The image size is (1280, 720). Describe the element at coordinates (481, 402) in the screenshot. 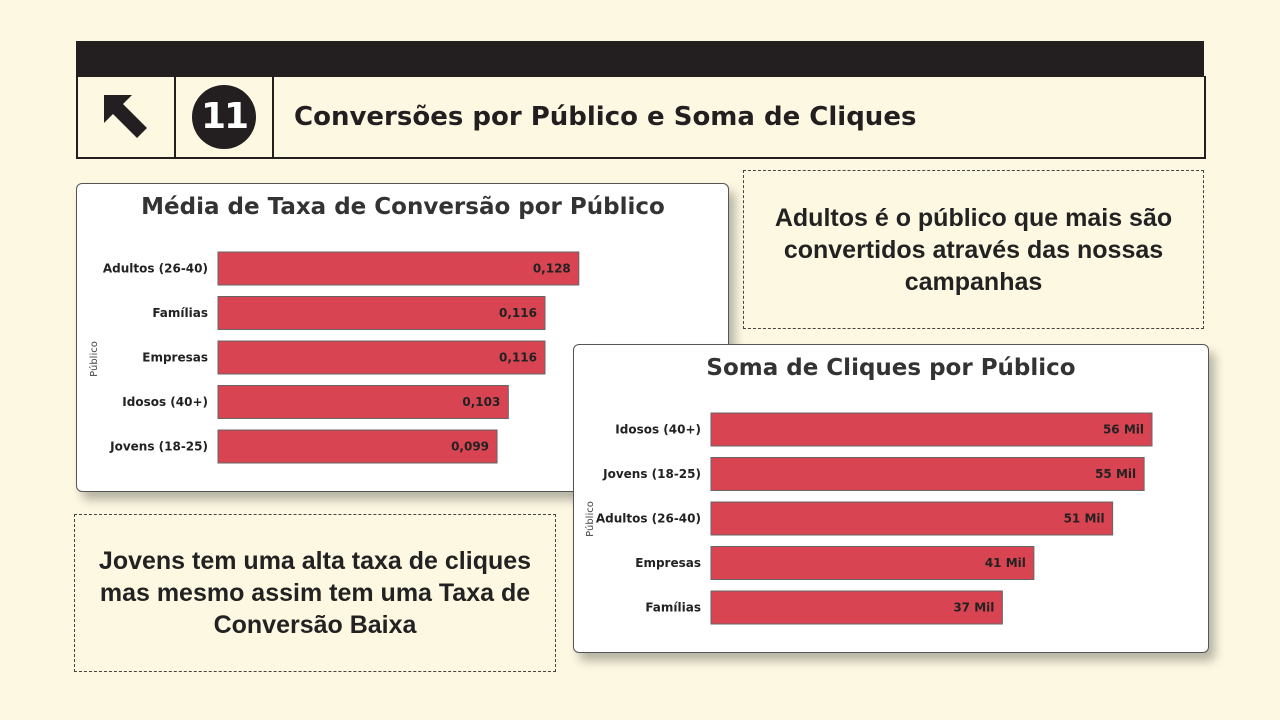

I see `data-label: 0,103` at that location.